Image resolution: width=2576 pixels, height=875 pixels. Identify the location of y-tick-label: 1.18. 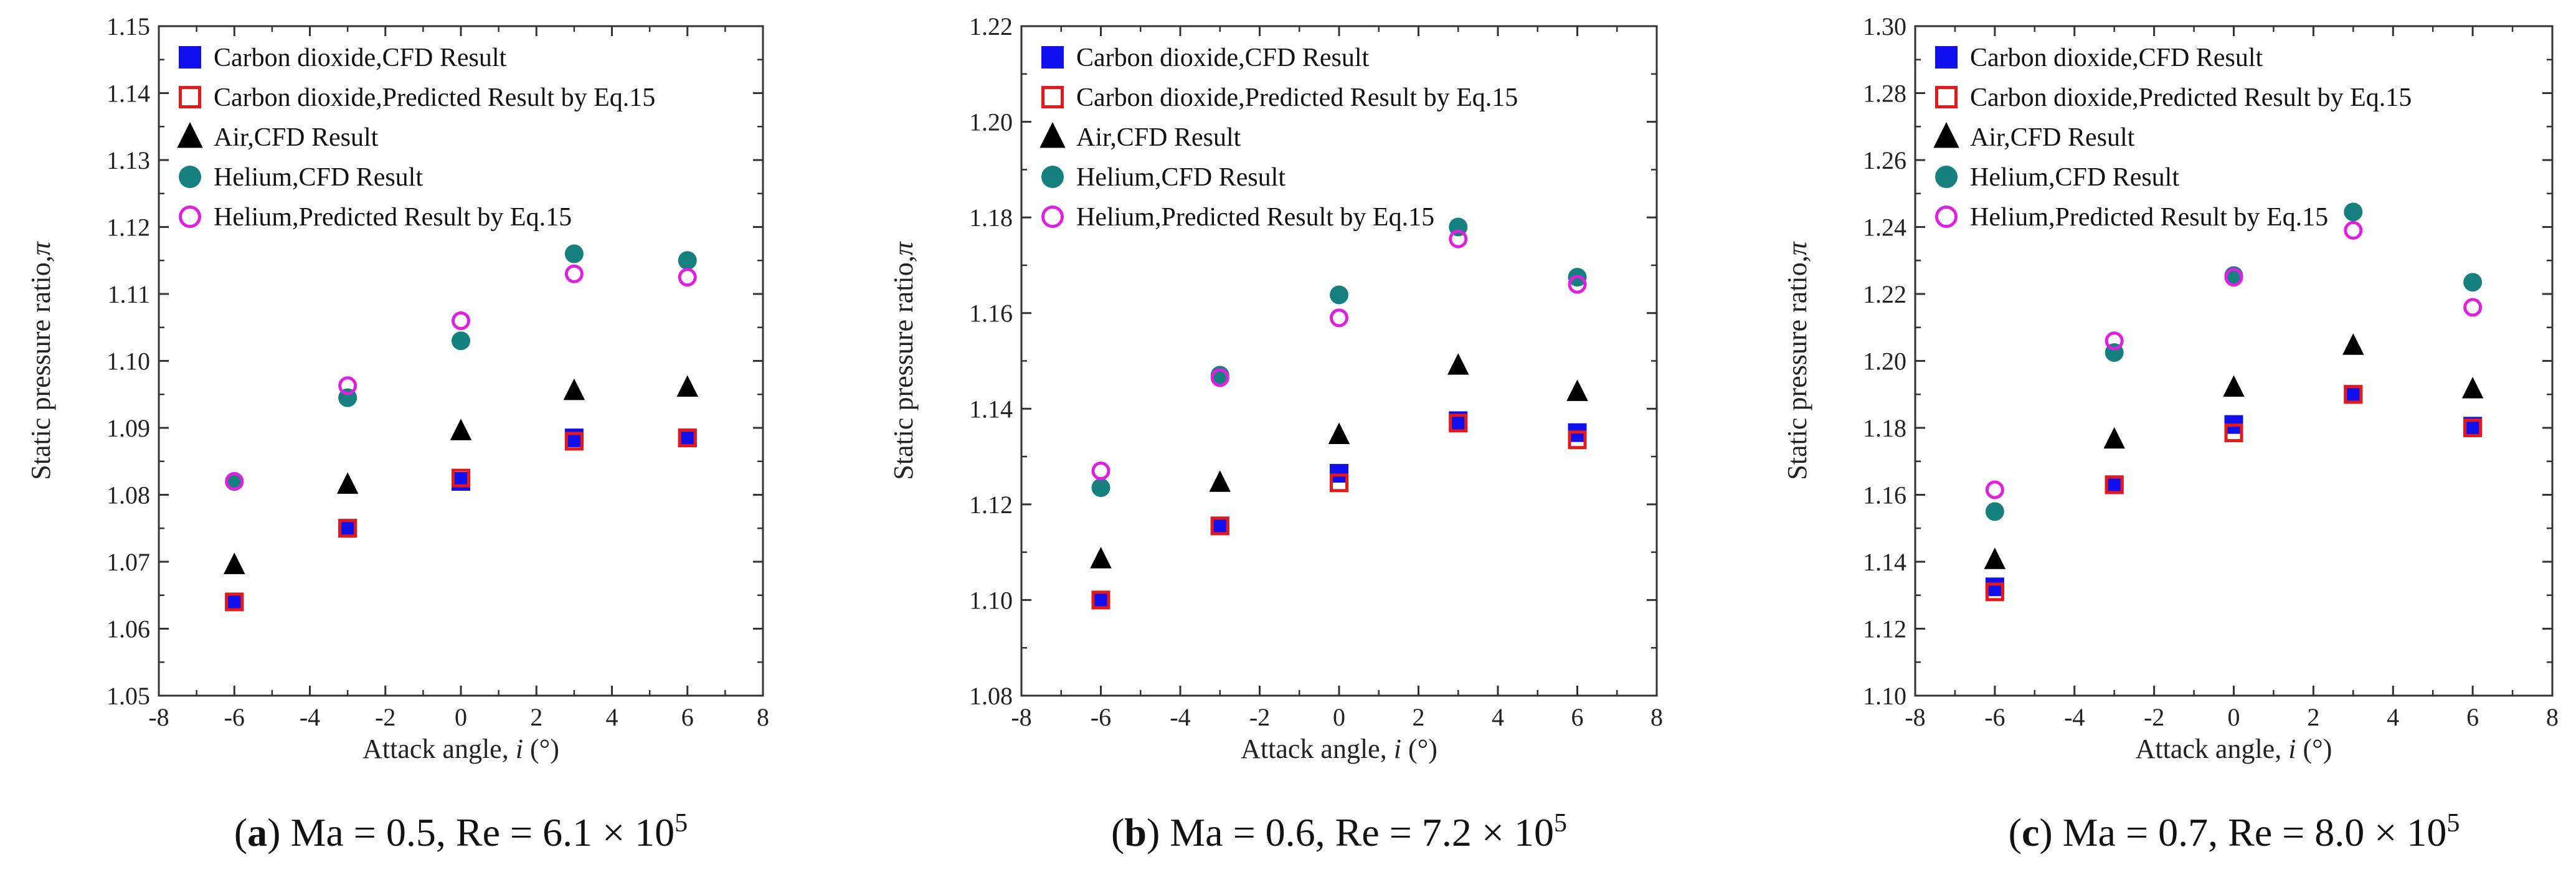
(991, 218).